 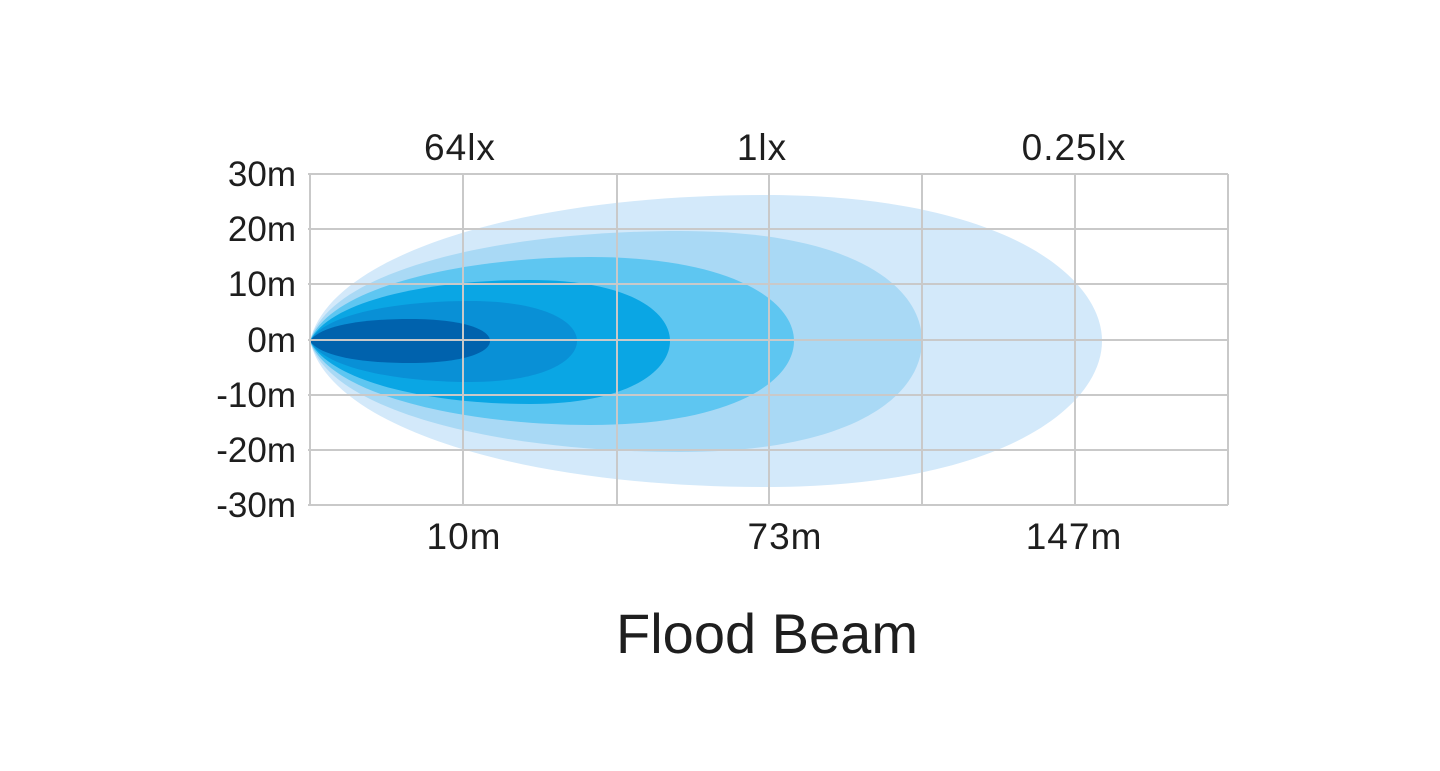 I want to click on illuminance-label: 1lx, so click(x=762, y=147).